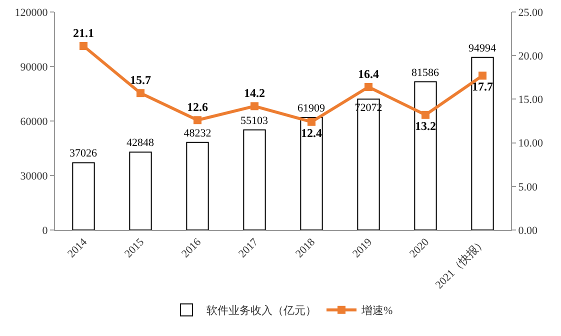 The image size is (561, 336). I want to click on y2-tick-label: 10.00, so click(531, 144).